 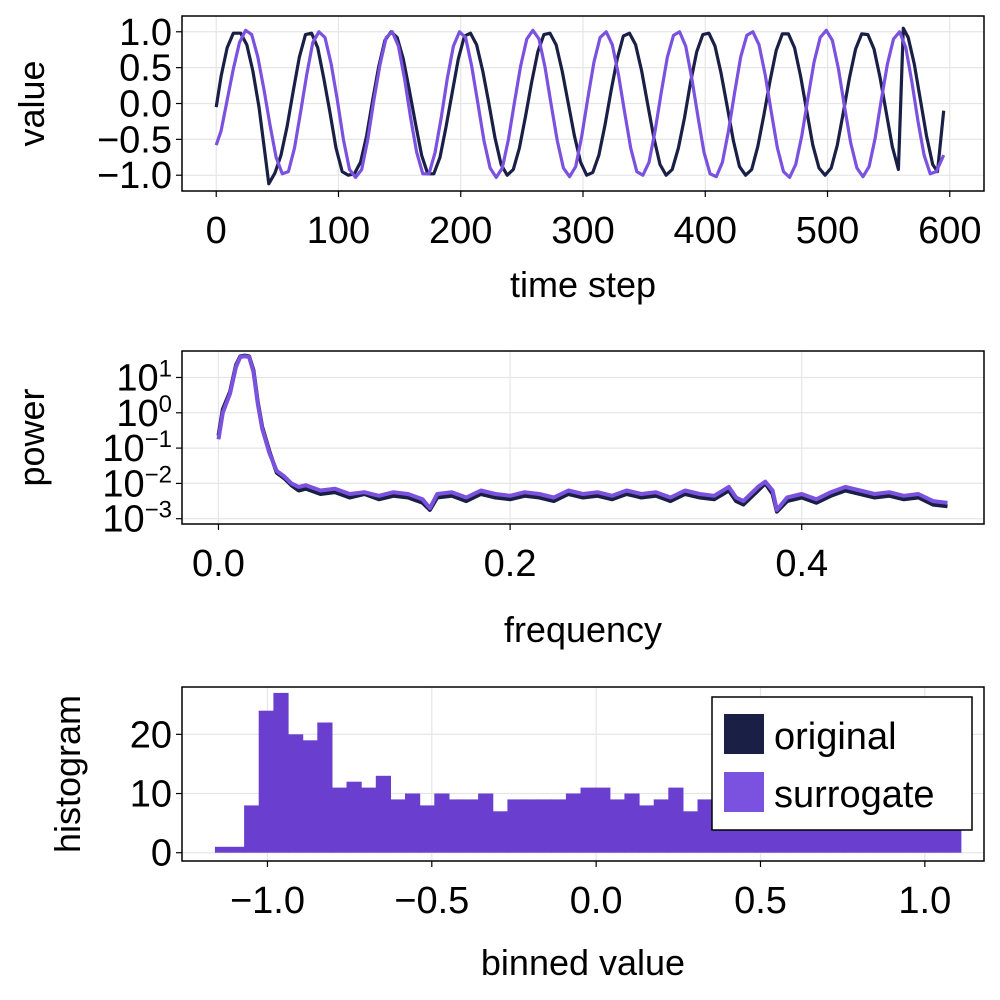 I want to click on histogram-frame, so click(x=583, y=774).